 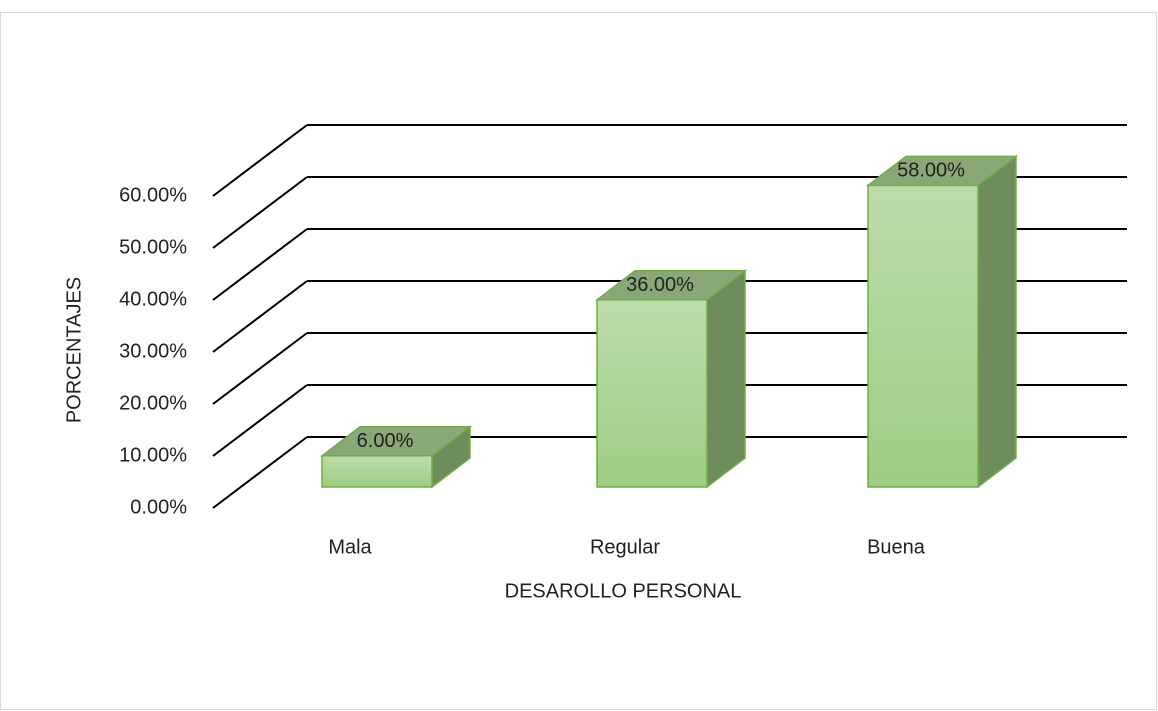 I want to click on data-label: 36.00%, so click(x=660, y=285).